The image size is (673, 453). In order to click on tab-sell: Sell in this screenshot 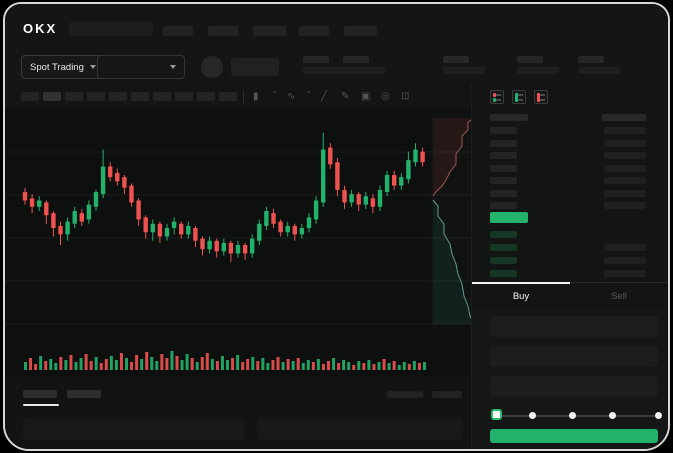, I will do `click(619, 296)`.